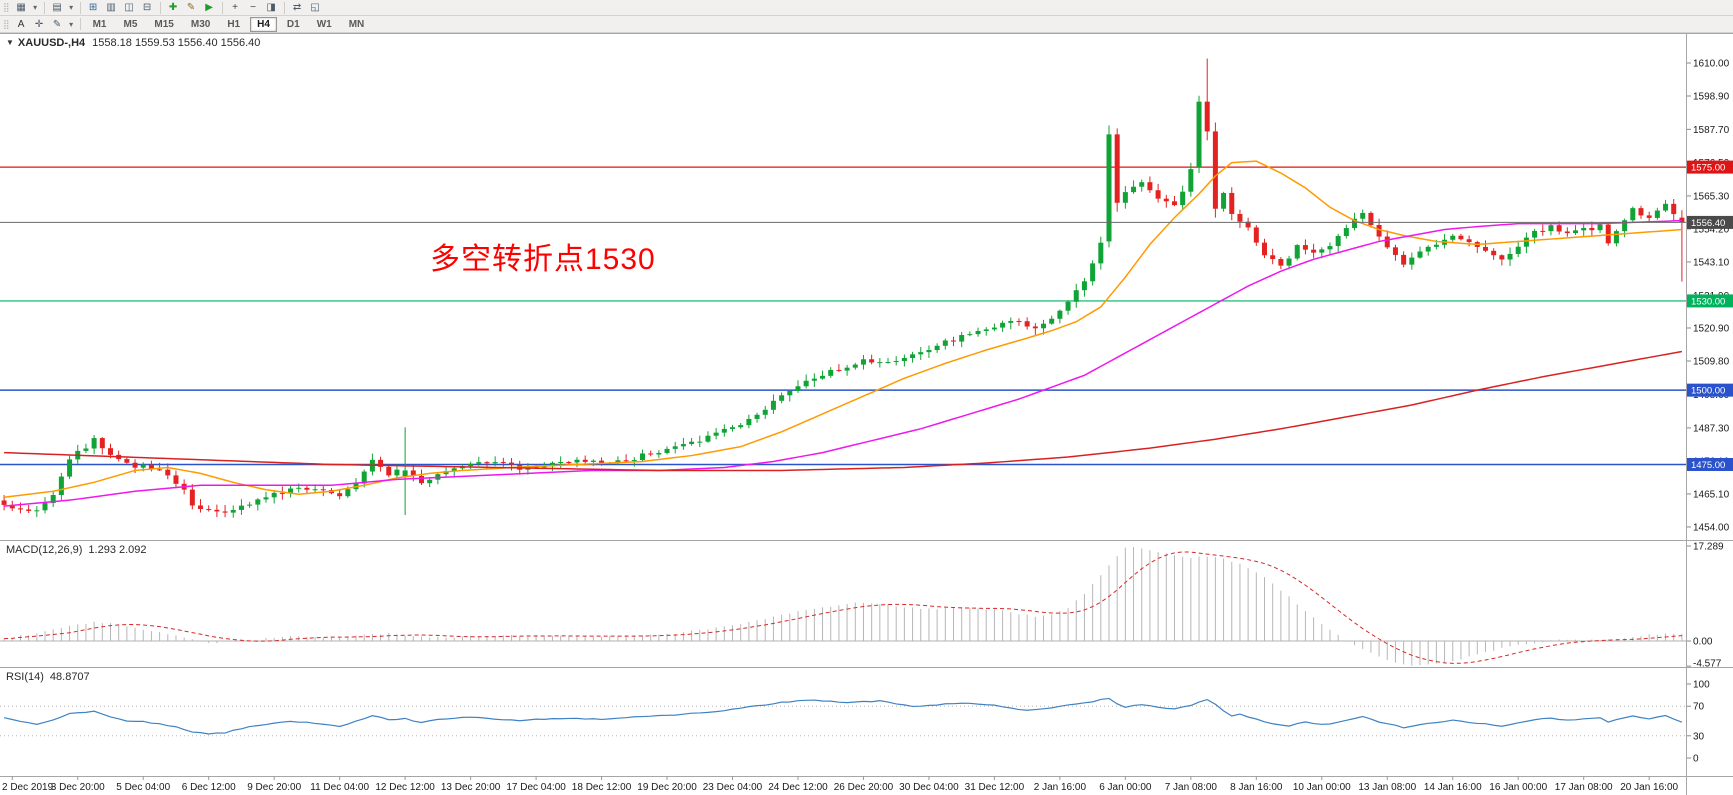  What do you see at coordinates (164, 24) in the screenshot?
I see `timeframe-m15: M15` at bounding box center [164, 24].